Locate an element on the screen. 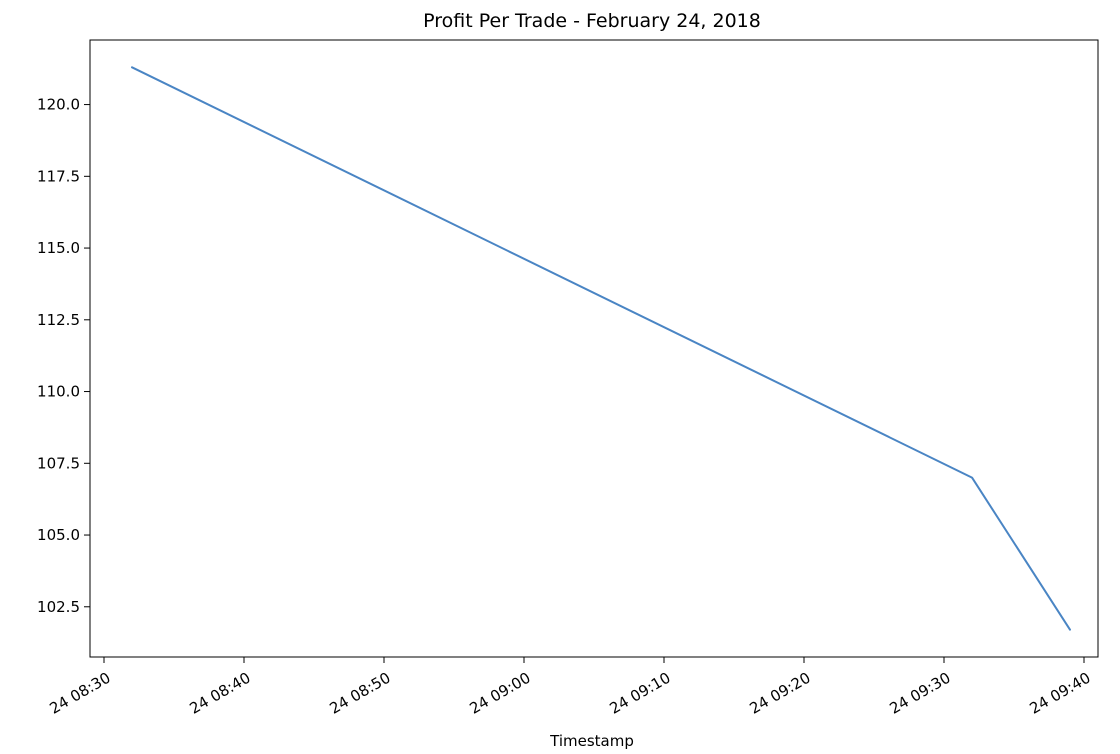 The image size is (1120, 754). y-tick-label: 102.5 is located at coordinates (58, 607).